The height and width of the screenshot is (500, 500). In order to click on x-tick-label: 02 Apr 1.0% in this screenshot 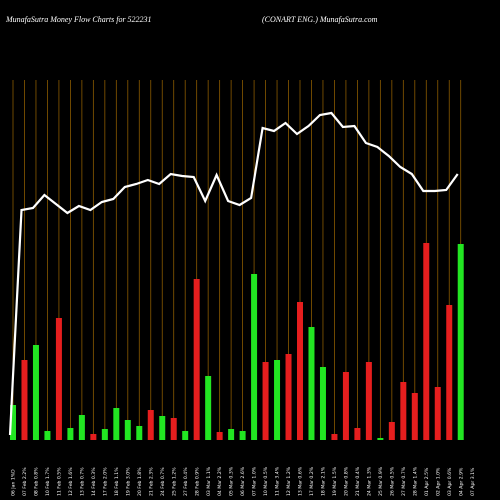, I will do `click(438, 481)`.